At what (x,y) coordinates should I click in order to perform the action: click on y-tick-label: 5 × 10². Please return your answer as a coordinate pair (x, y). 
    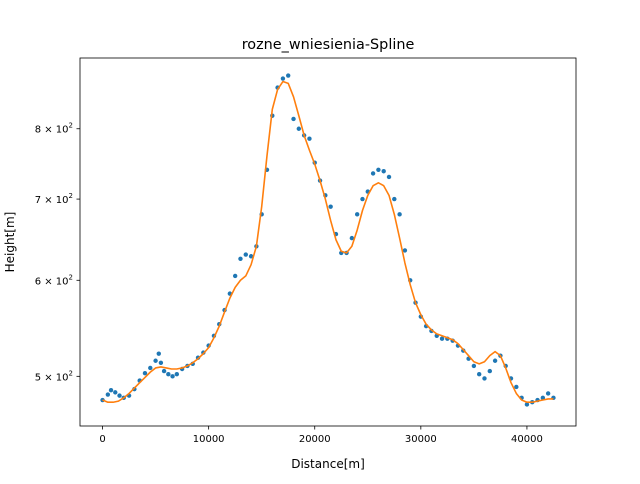
    Looking at the image, I should click on (54, 376).